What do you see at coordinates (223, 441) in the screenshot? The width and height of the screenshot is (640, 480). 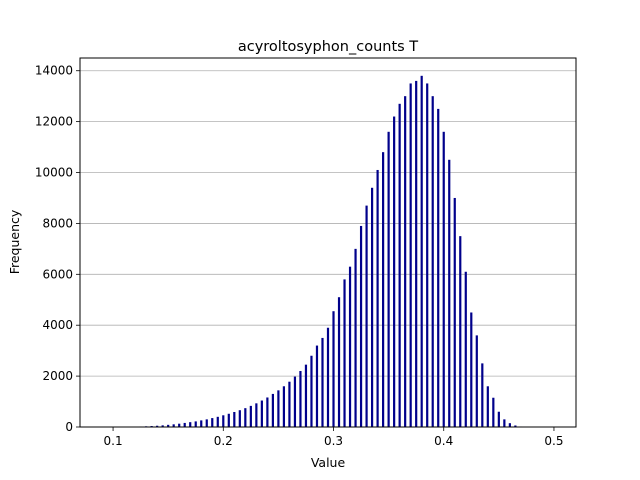 I see `x-tick-label: 0.2` at bounding box center [223, 441].